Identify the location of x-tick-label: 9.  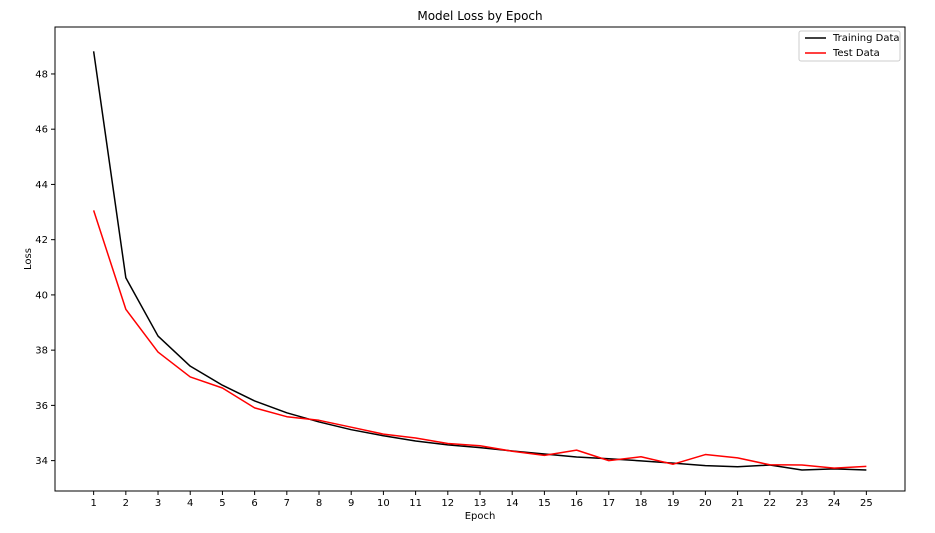
(351, 503).